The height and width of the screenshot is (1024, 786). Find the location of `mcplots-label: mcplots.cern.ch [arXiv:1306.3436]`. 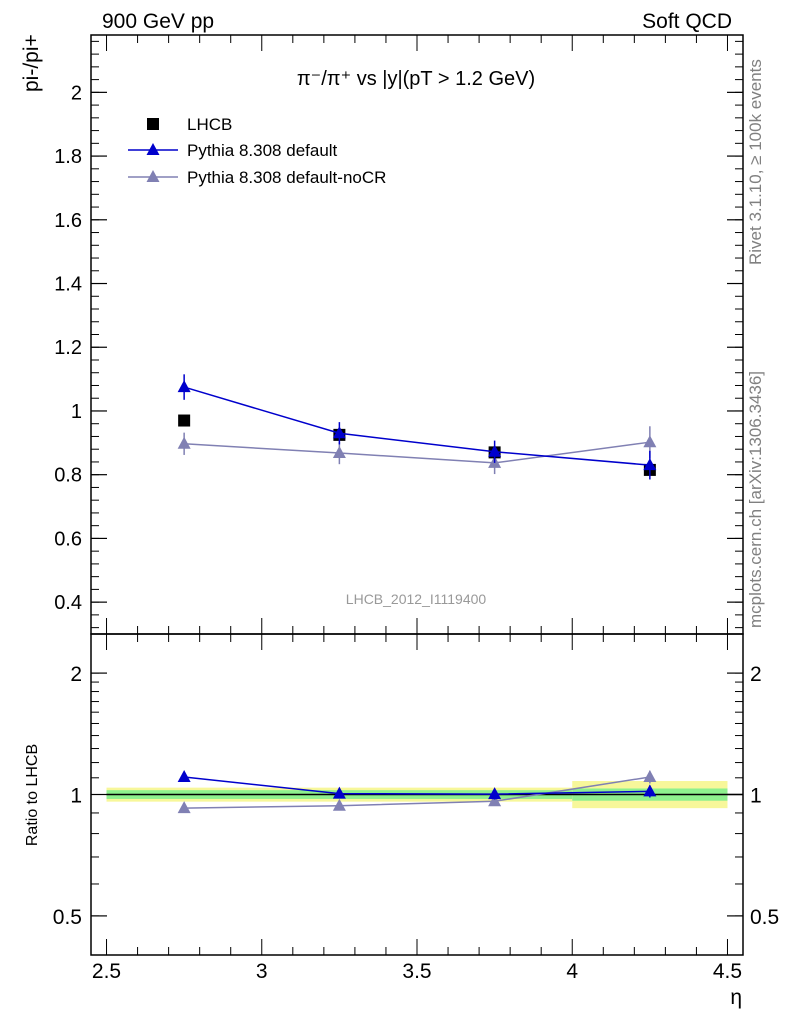

mcplots-label: mcplots.cern.ch [arXiv:1306.3436] is located at coordinates (755, 499).